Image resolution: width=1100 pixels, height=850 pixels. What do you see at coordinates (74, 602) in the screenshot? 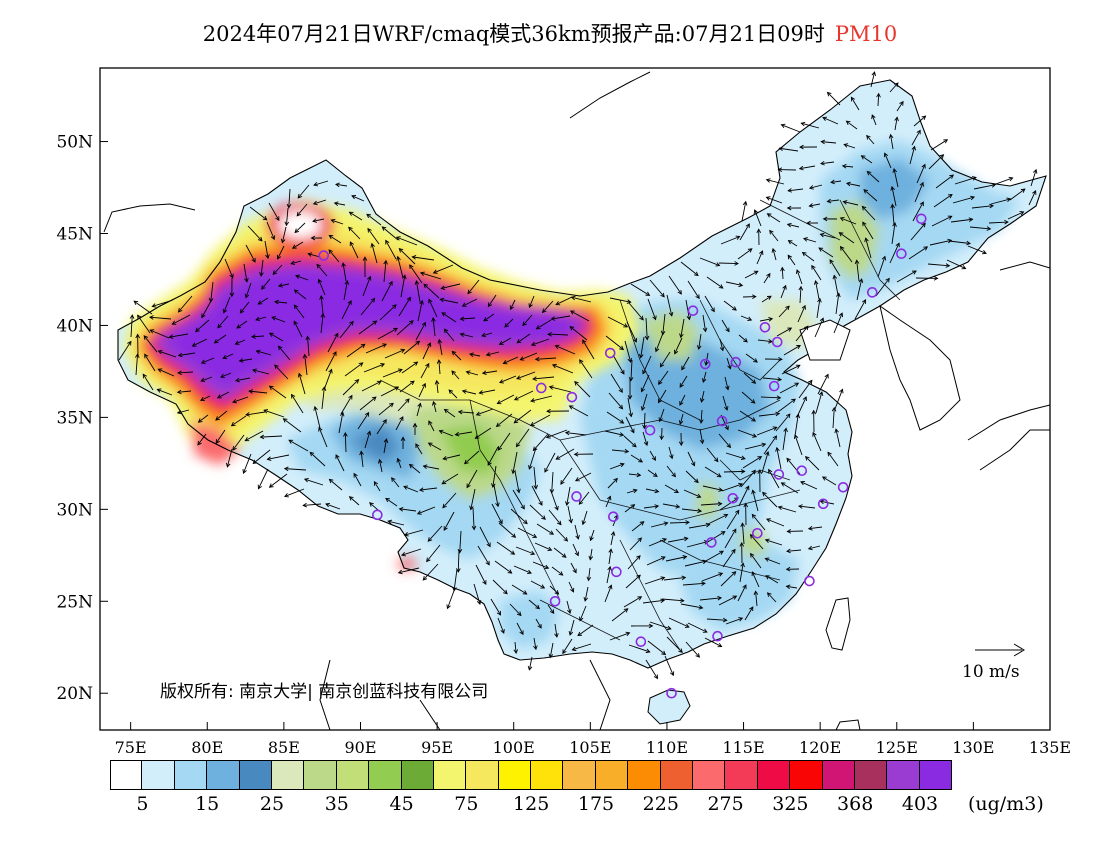
I see `lat-label: 25N` at bounding box center [74, 602].